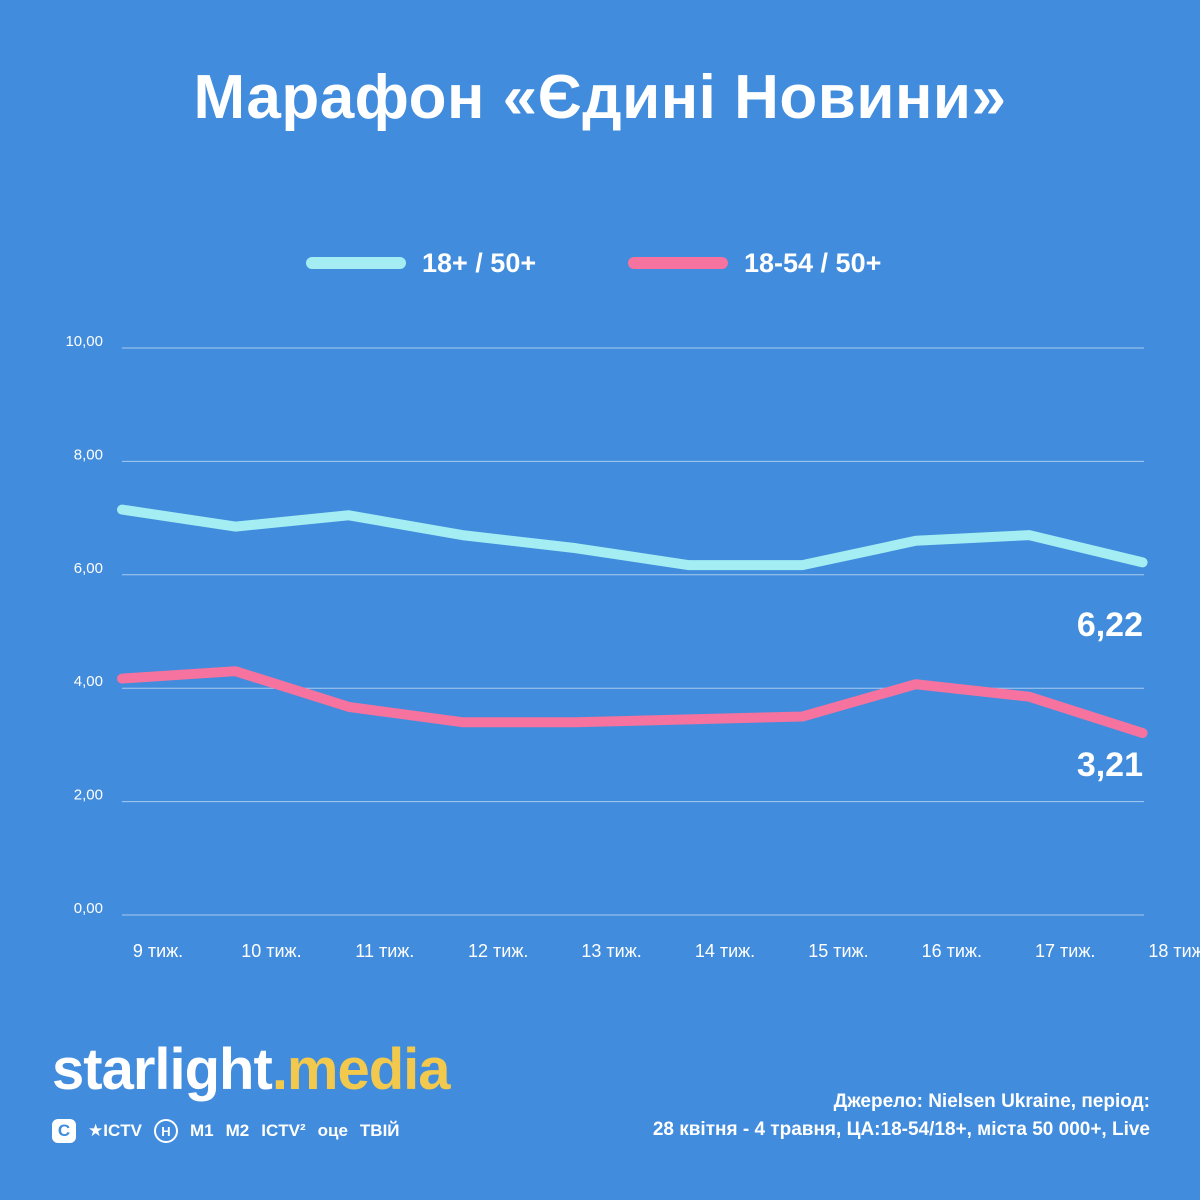 Image resolution: width=1200 pixels, height=1200 pixels. I want to click on x-tick-label: 11 тиж., so click(384, 951).